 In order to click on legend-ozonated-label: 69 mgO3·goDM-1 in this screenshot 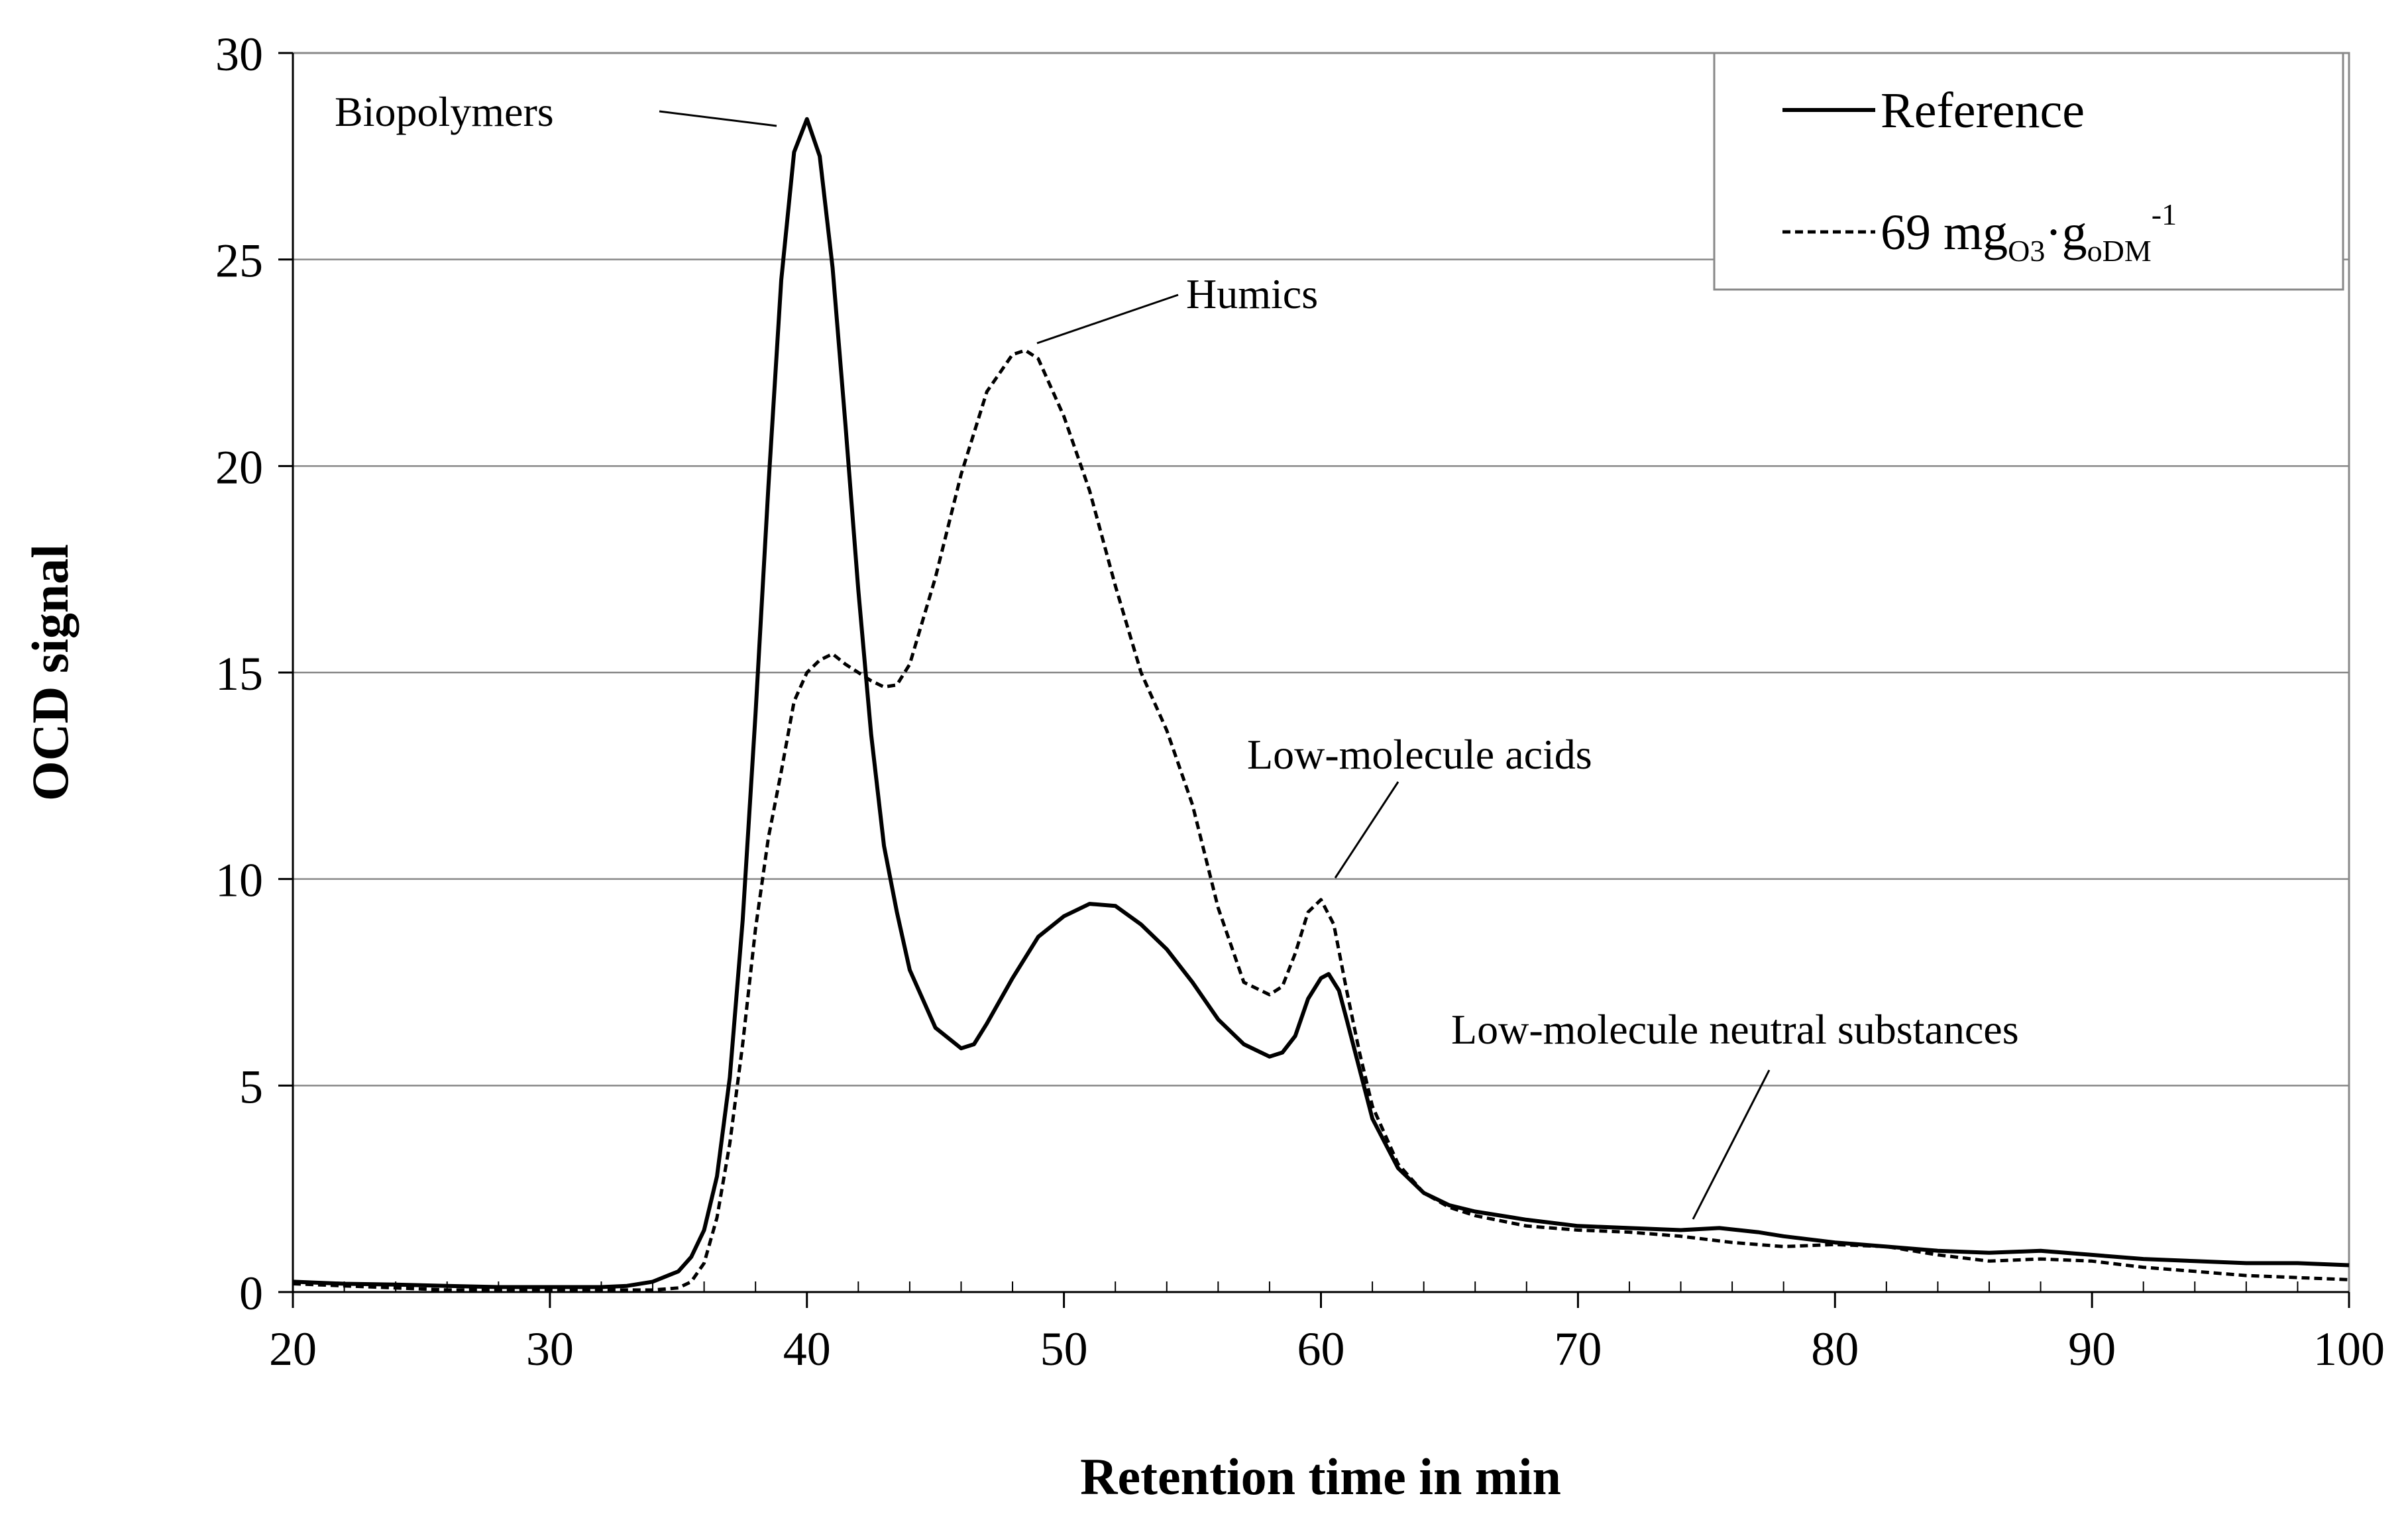, I will do `click(2029, 232)`.